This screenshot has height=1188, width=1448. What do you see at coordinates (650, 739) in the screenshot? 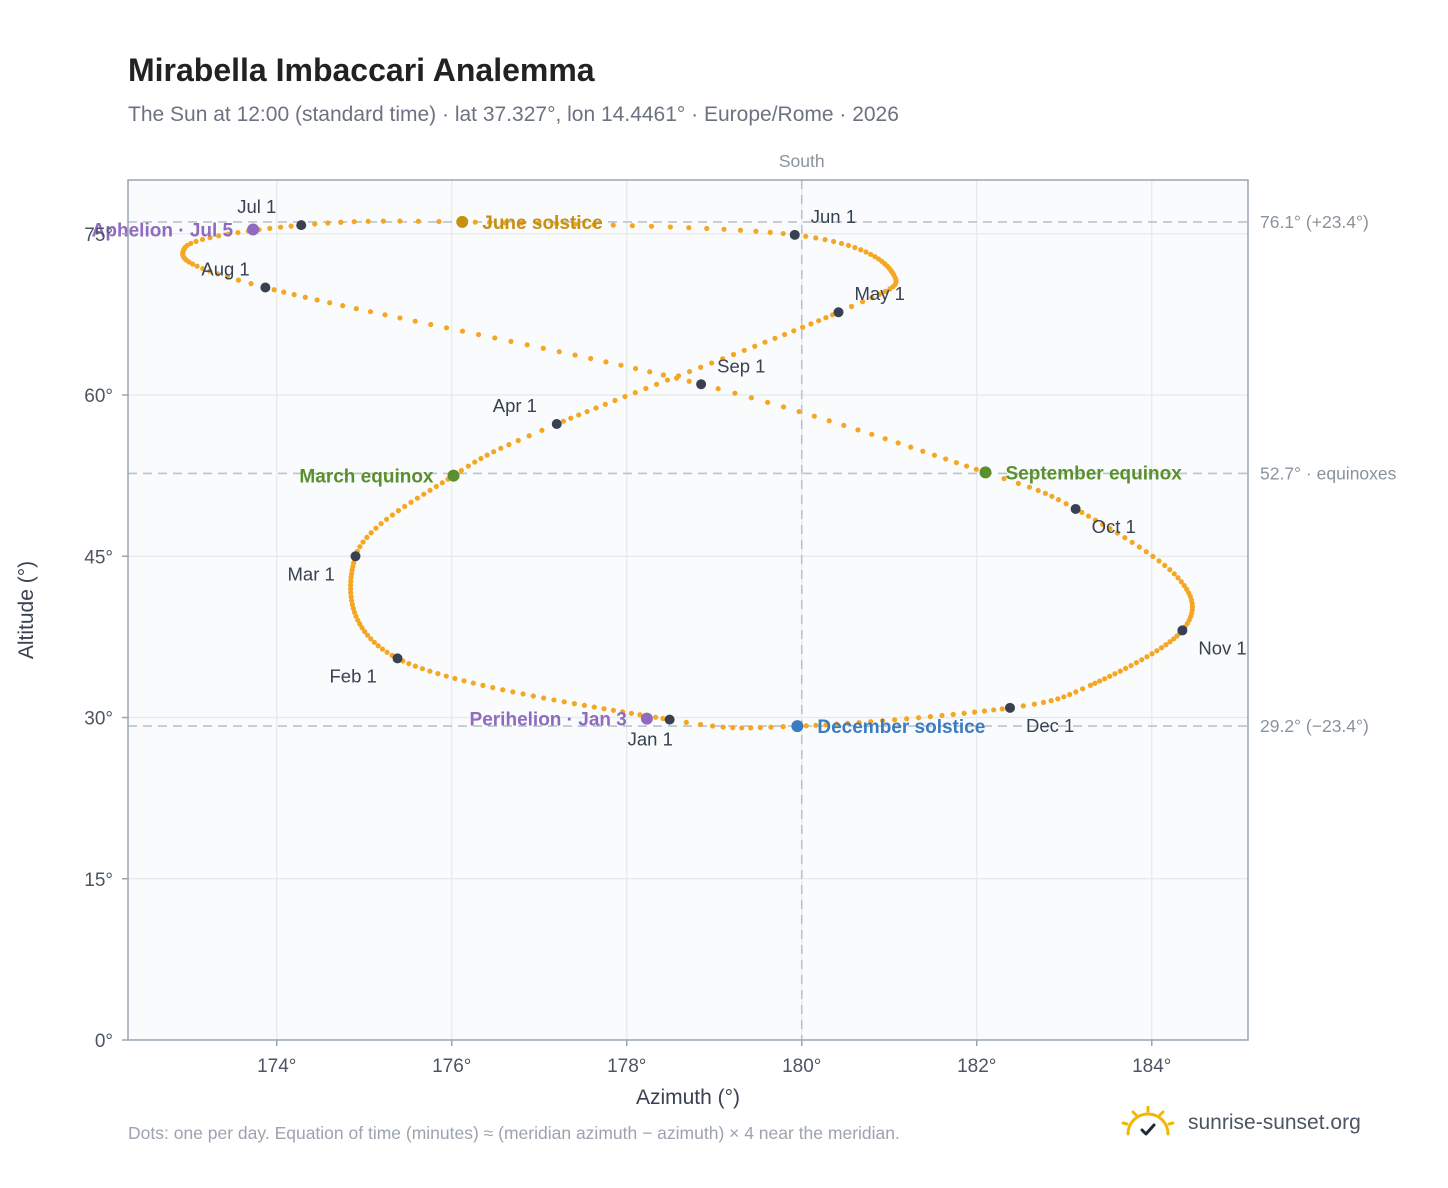
I see `month-label: Jan 1` at bounding box center [650, 739].